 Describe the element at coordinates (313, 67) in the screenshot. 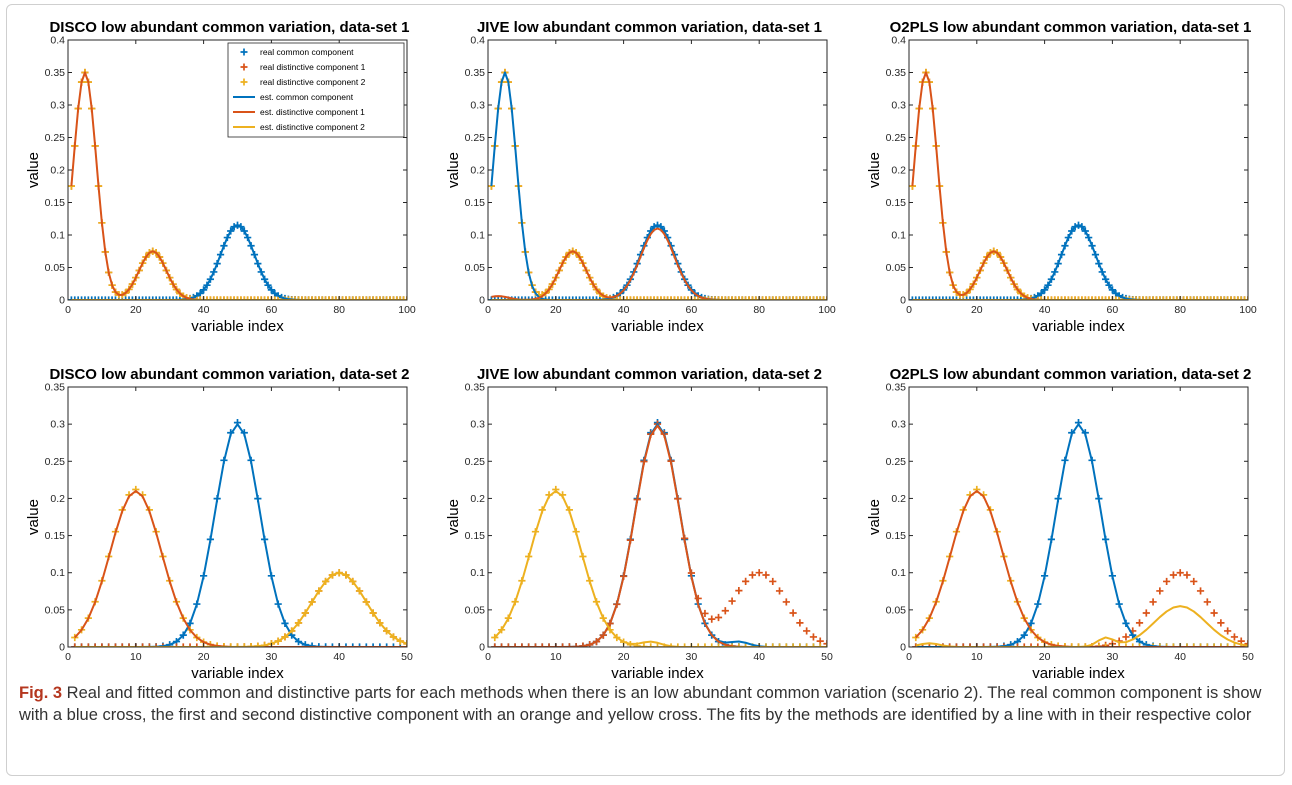

I see `legend-label: real distinctive component 1` at that location.